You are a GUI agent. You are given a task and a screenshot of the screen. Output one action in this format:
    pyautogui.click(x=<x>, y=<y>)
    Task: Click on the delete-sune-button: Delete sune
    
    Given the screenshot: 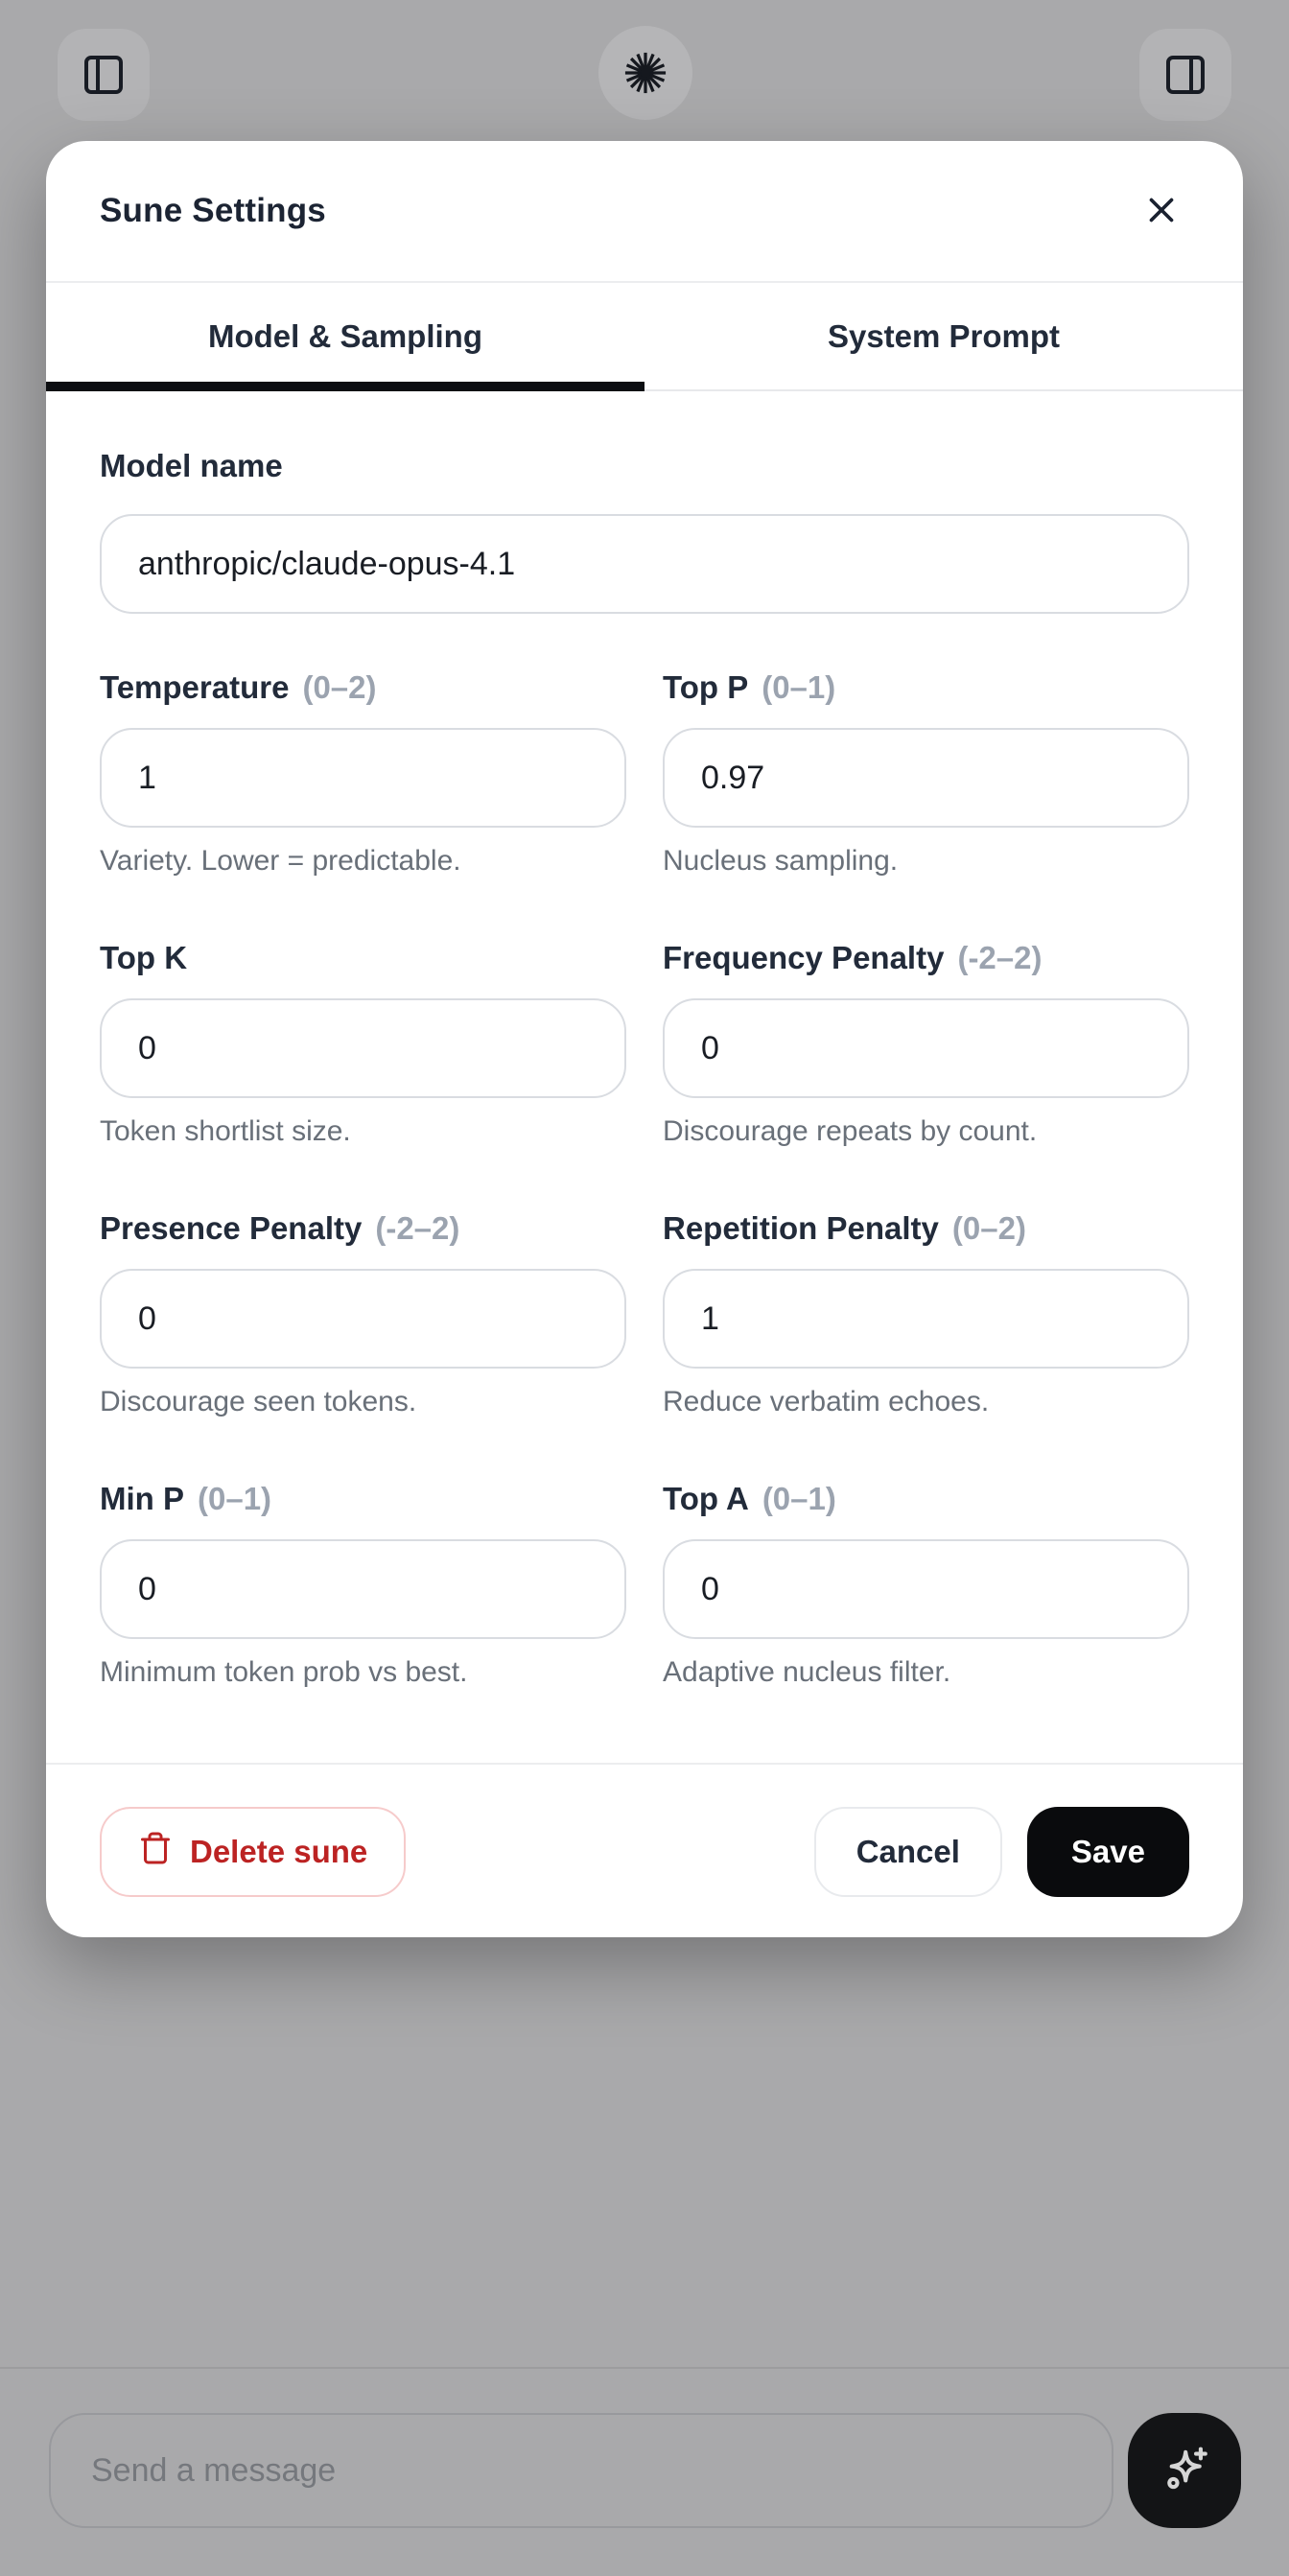 What is the action you would take?
    pyautogui.click(x=253, y=1852)
    